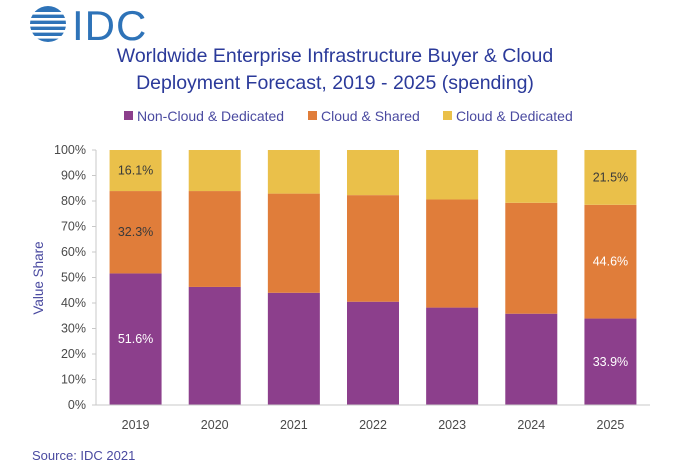  Describe the element at coordinates (109, 24) in the screenshot. I see `logo-text: IDC` at that location.